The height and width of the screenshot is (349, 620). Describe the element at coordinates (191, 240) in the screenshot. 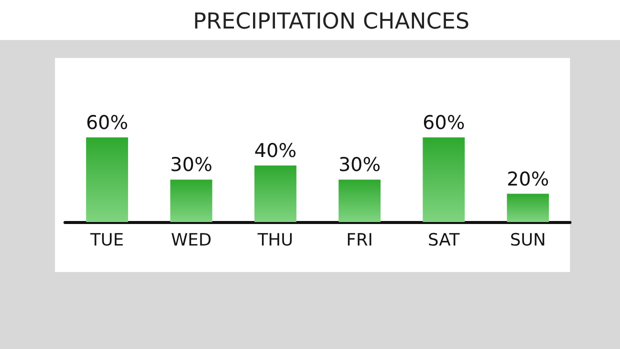

I see `x-tick-label: WED` at that location.